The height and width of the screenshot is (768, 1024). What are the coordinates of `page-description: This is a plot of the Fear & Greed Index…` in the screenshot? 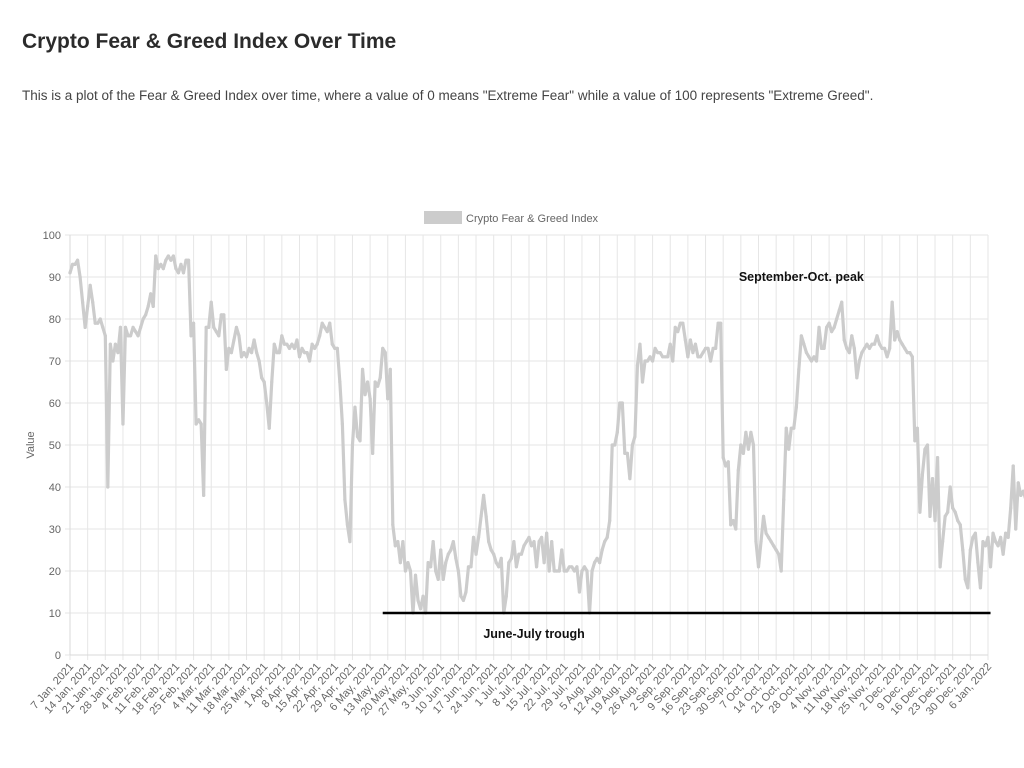 It's located at (448, 95).